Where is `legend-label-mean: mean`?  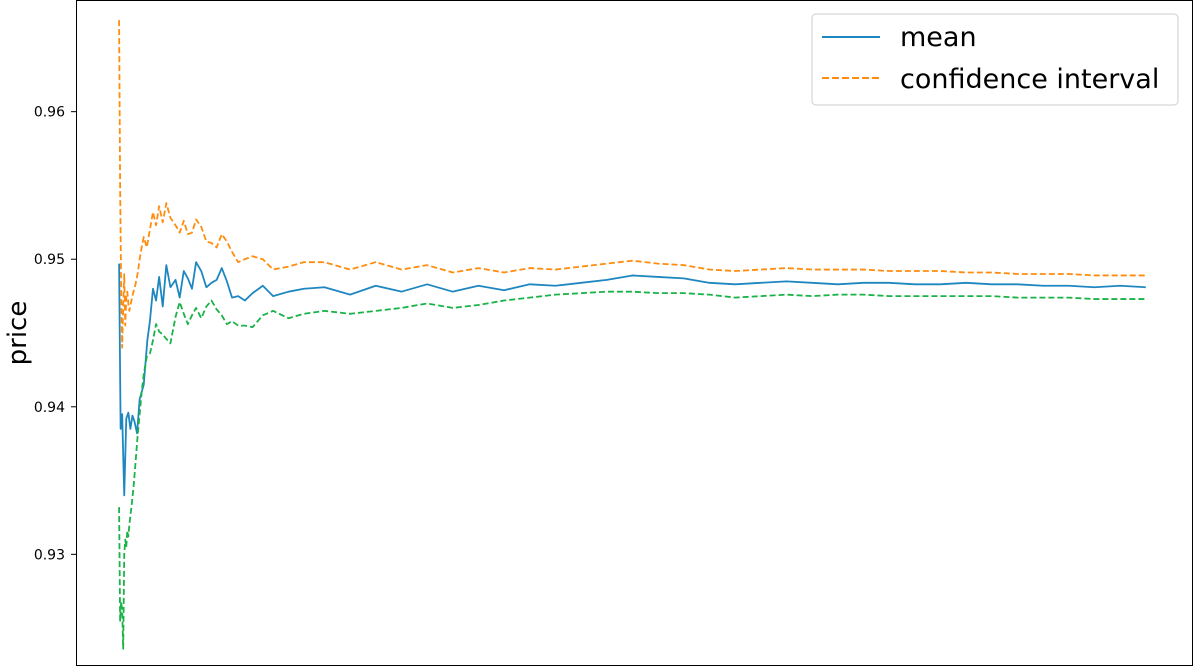 legend-label-mean: mean is located at coordinates (938, 37).